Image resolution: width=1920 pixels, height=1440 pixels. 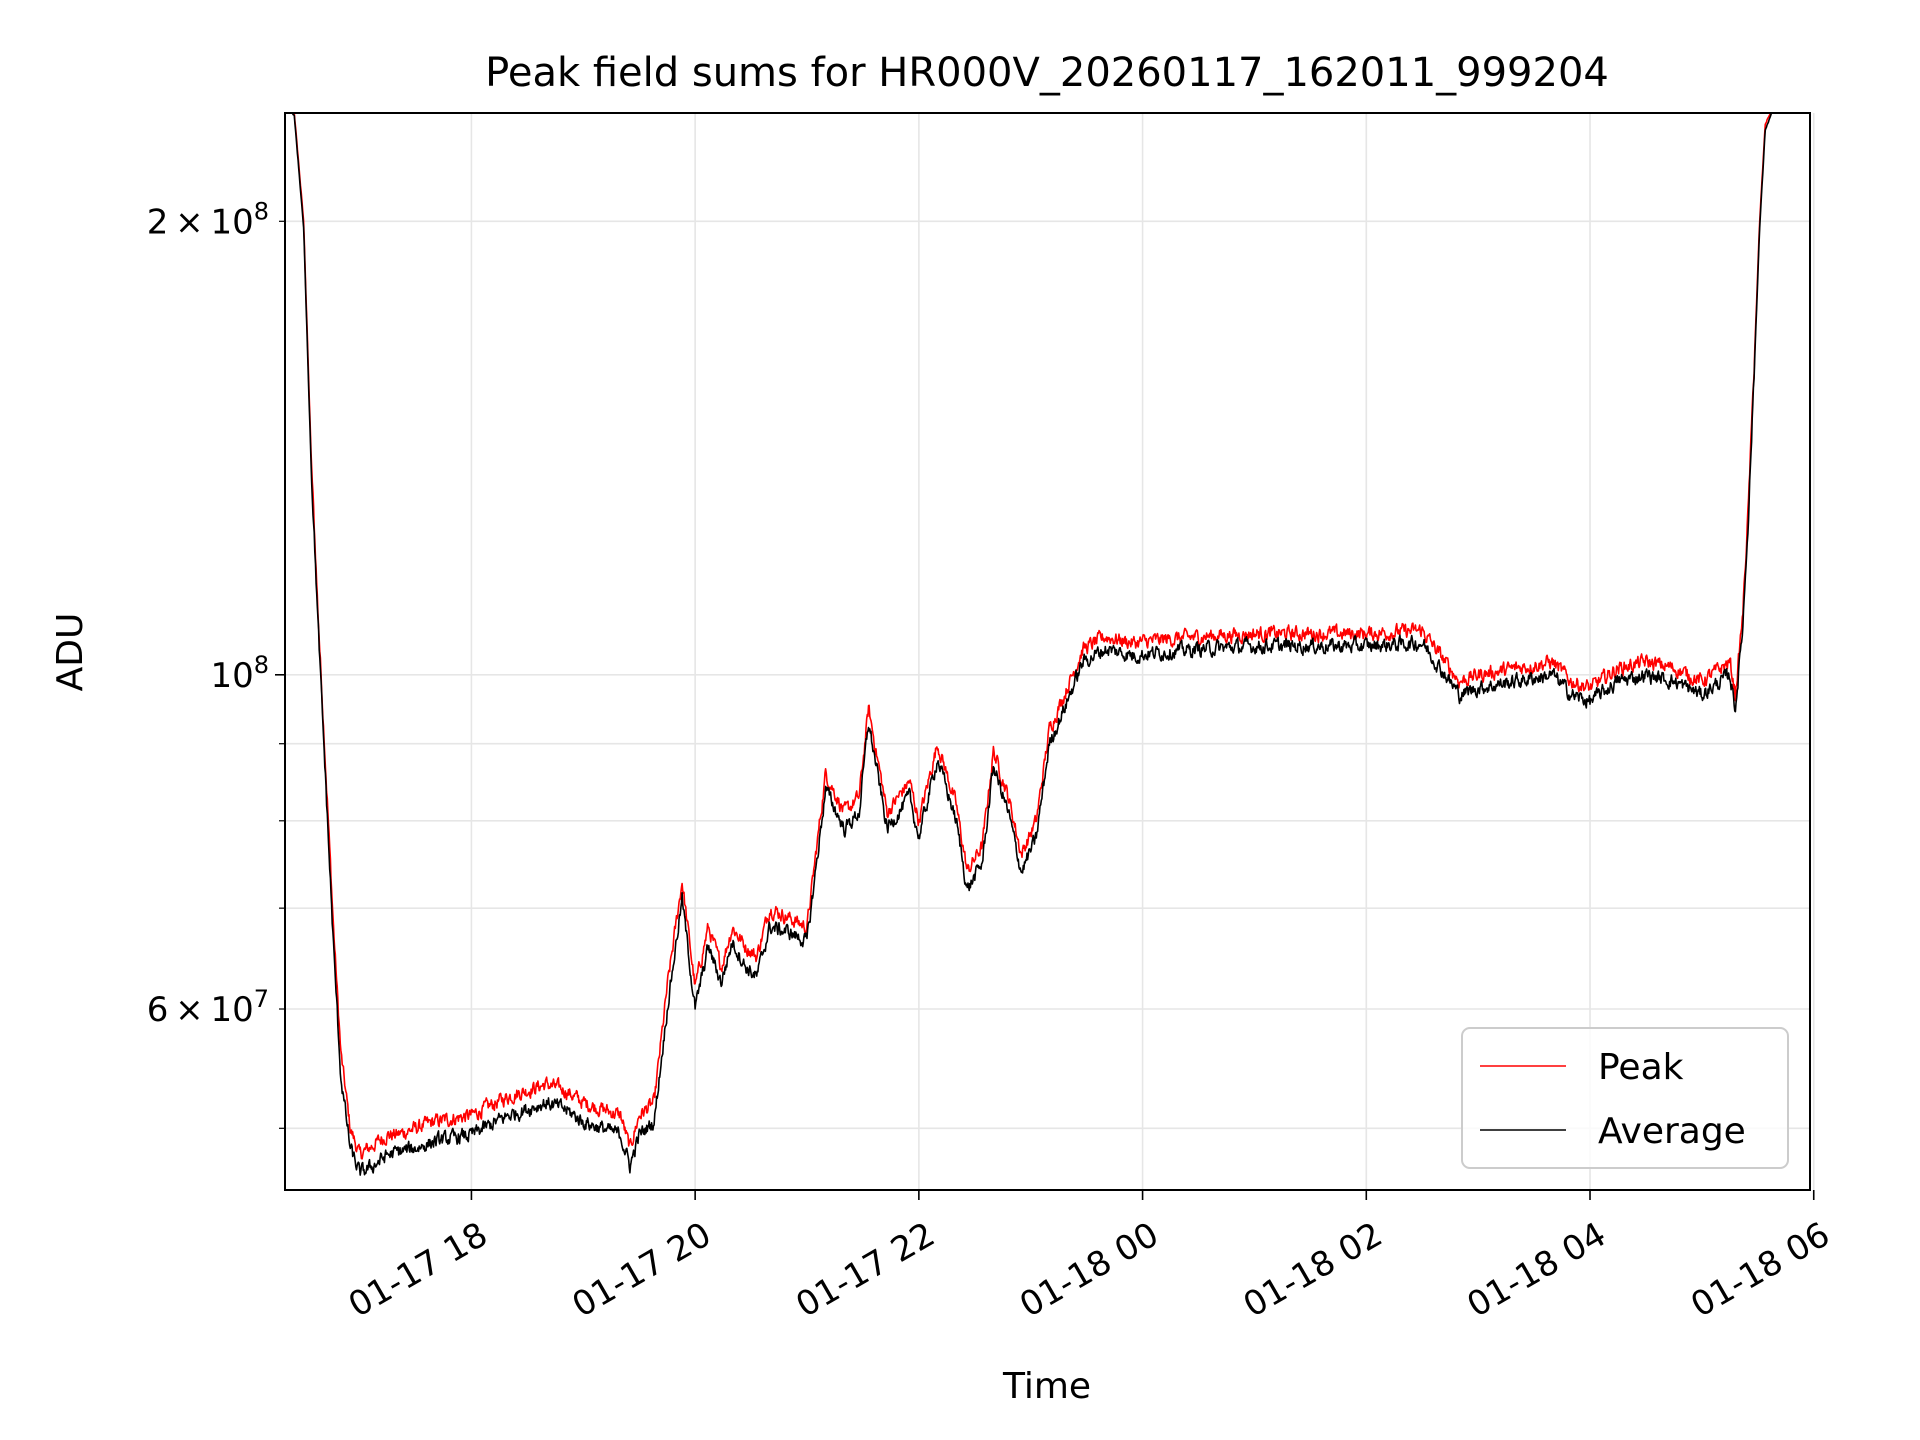 What do you see at coordinates (1046, 1386) in the screenshot?
I see `x-axis-label: Time` at bounding box center [1046, 1386].